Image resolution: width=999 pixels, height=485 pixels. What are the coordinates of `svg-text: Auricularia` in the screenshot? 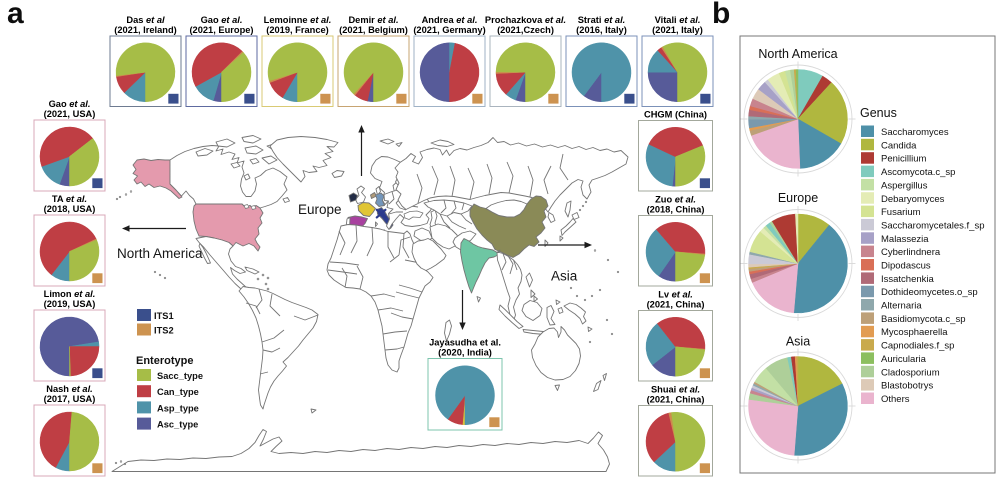 It's located at (904, 359).